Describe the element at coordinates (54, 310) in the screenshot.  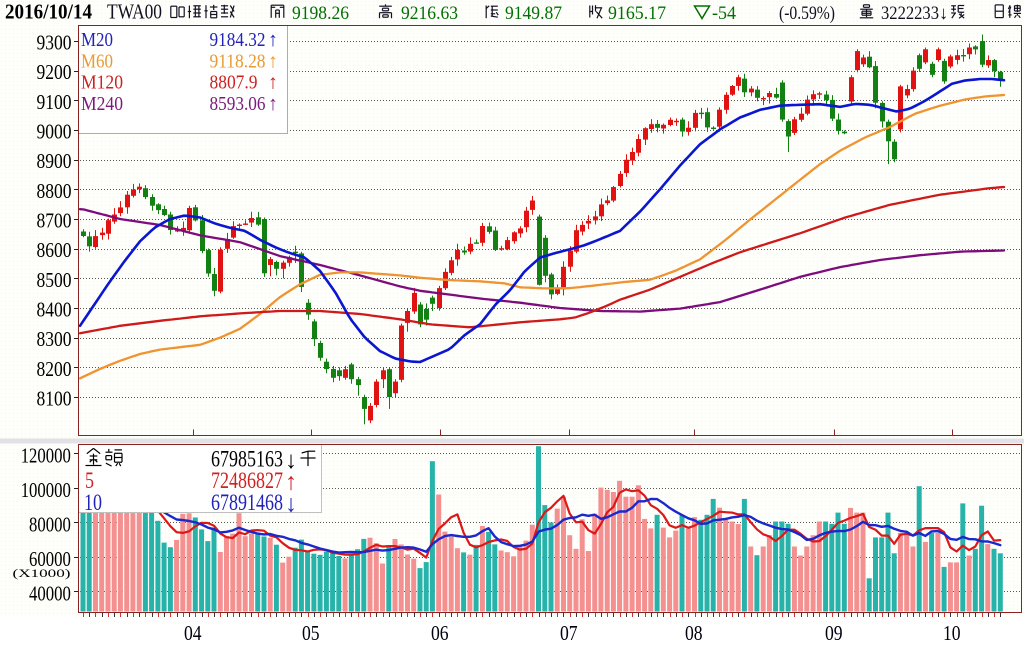
I see `svg-text: 8400` at that location.